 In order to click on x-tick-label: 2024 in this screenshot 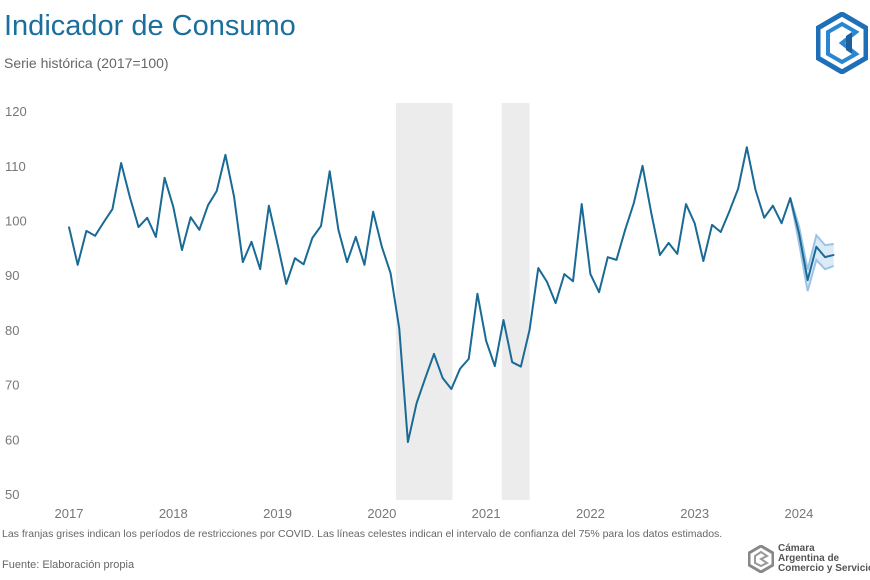, I will do `click(798, 513)`.